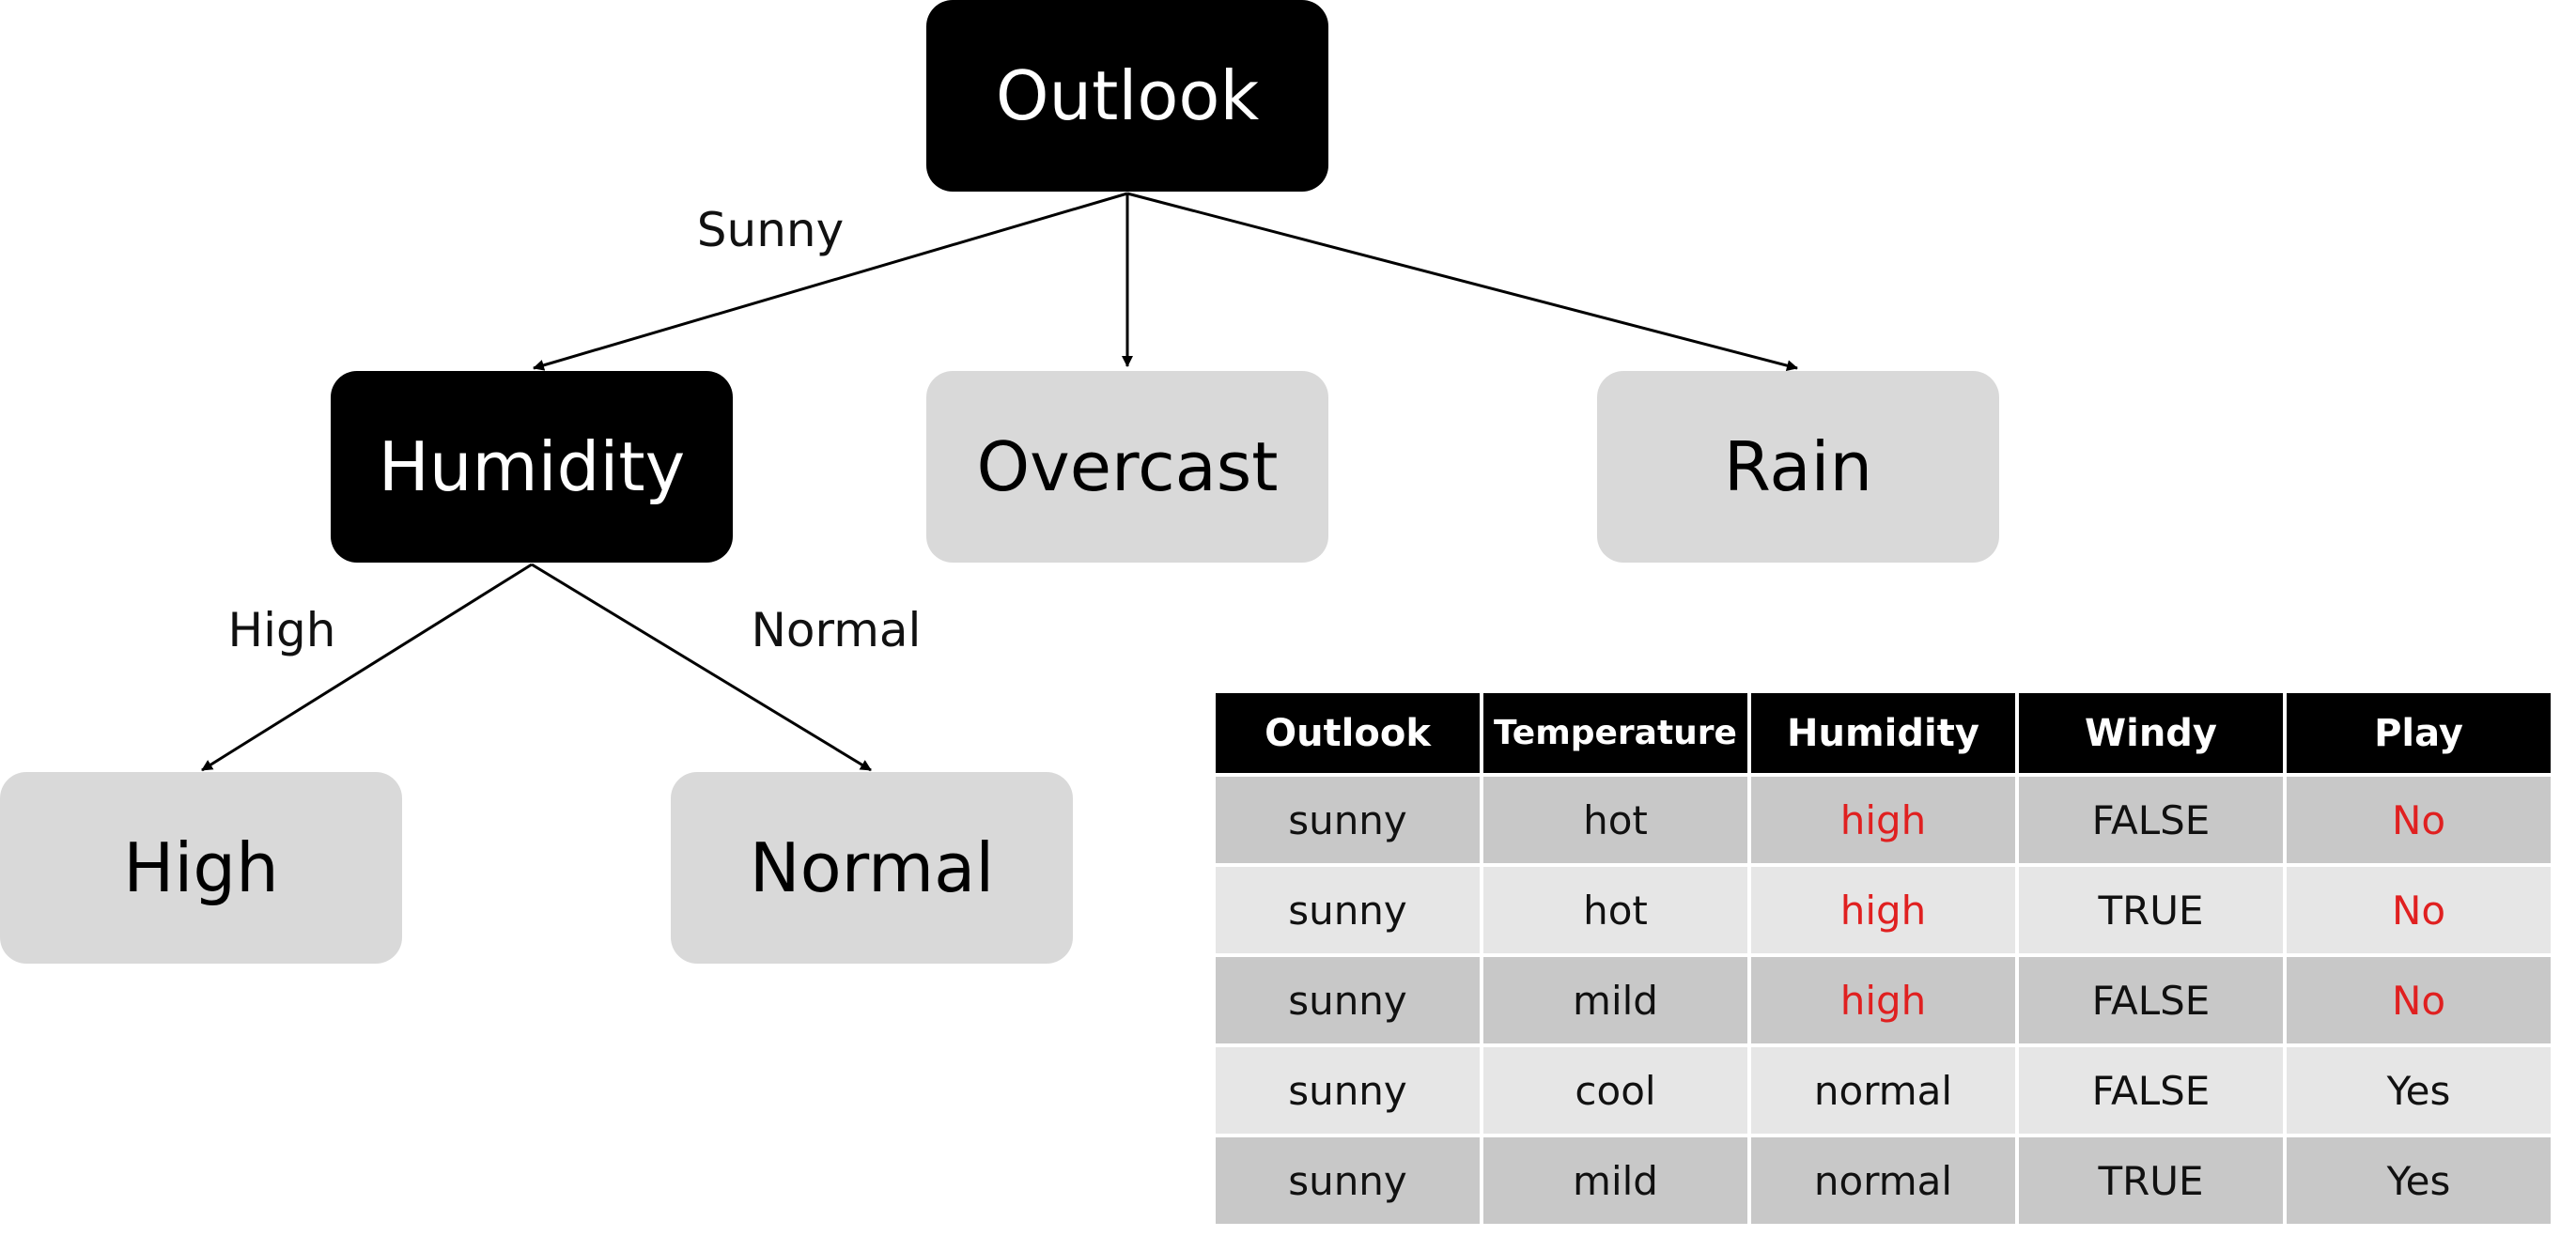 This screenshot has width=2576, height=1236. I want to click on table-row: sunny hot high TRUE No, so click(1883, 910).